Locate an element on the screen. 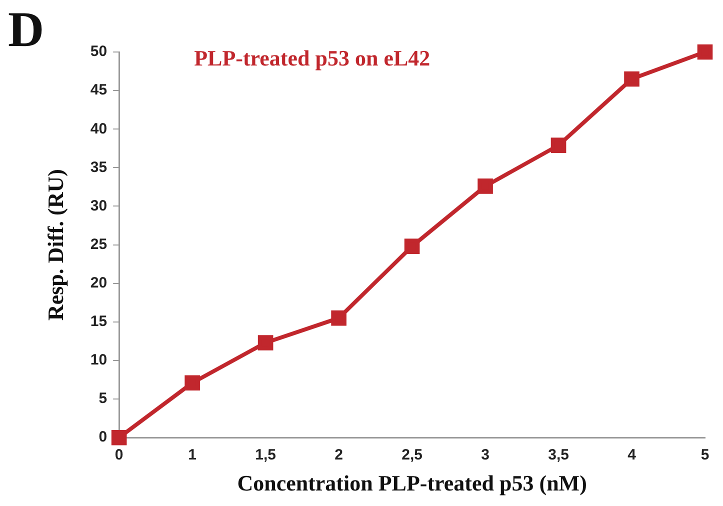 This screenshot has height=506, width=723. y-tick-label: 35 is located at coordinates (99, 167).